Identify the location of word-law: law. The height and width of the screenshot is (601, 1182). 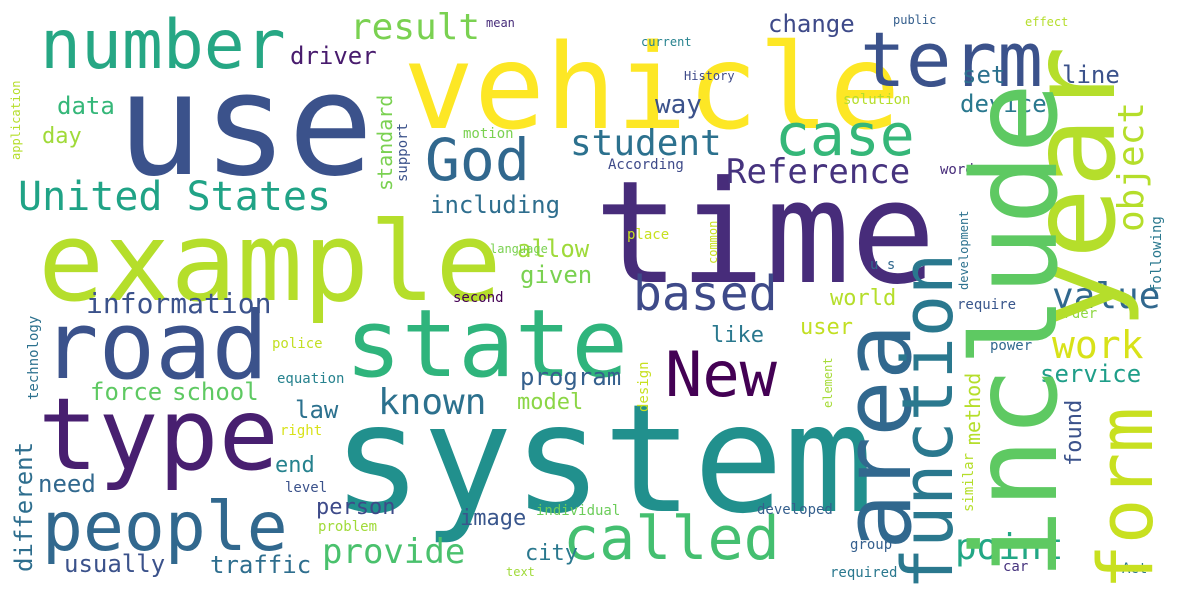
(317, 410).